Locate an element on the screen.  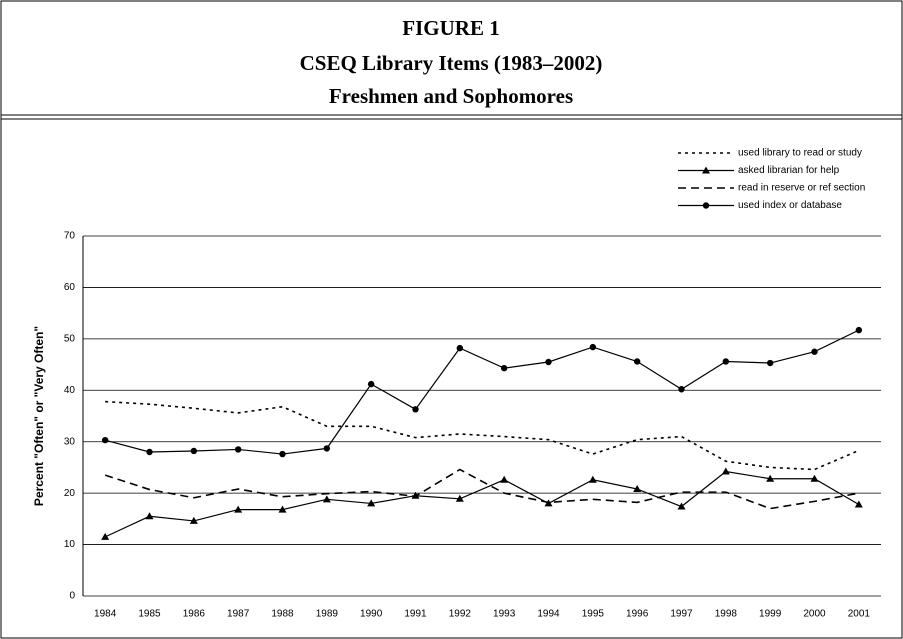
y-axis-label: Percent "Often" or "Very Often" is located at coordinates (39, 416).